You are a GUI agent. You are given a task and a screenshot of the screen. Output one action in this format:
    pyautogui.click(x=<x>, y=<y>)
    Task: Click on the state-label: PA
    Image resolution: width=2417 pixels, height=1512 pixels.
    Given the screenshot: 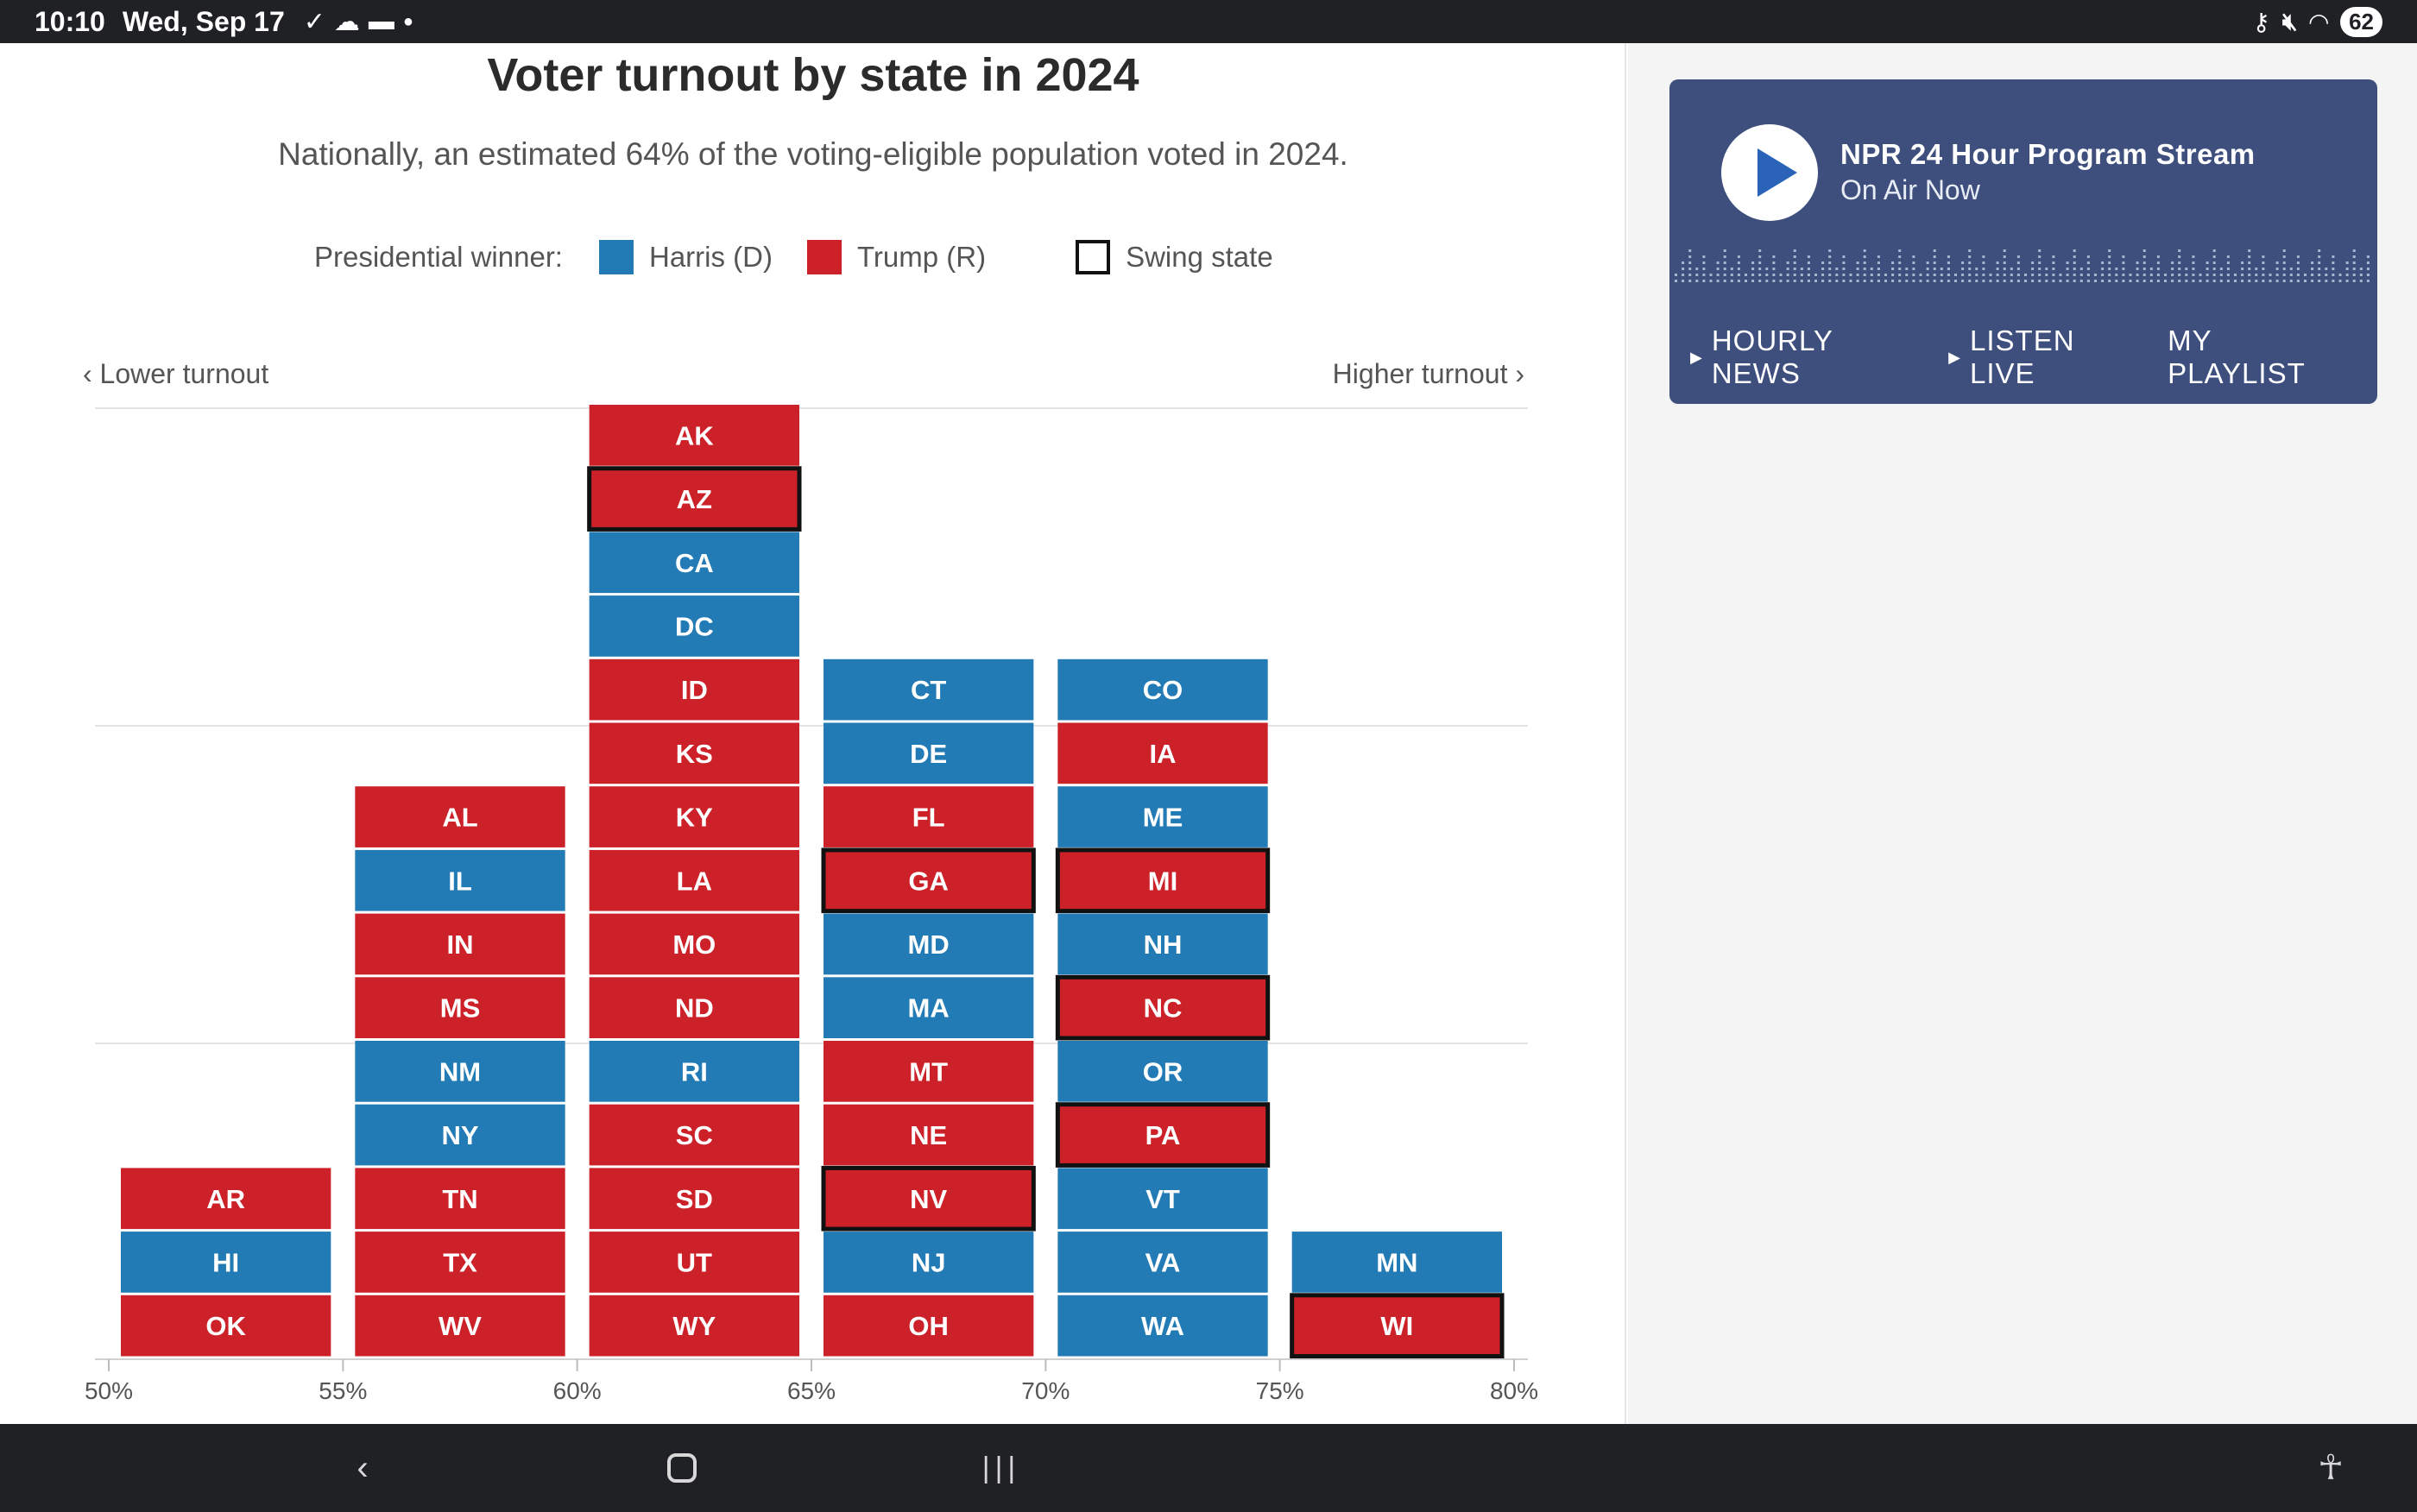 What is the action you would take?
    pyautogui.click(x=1163, y=1135)
    